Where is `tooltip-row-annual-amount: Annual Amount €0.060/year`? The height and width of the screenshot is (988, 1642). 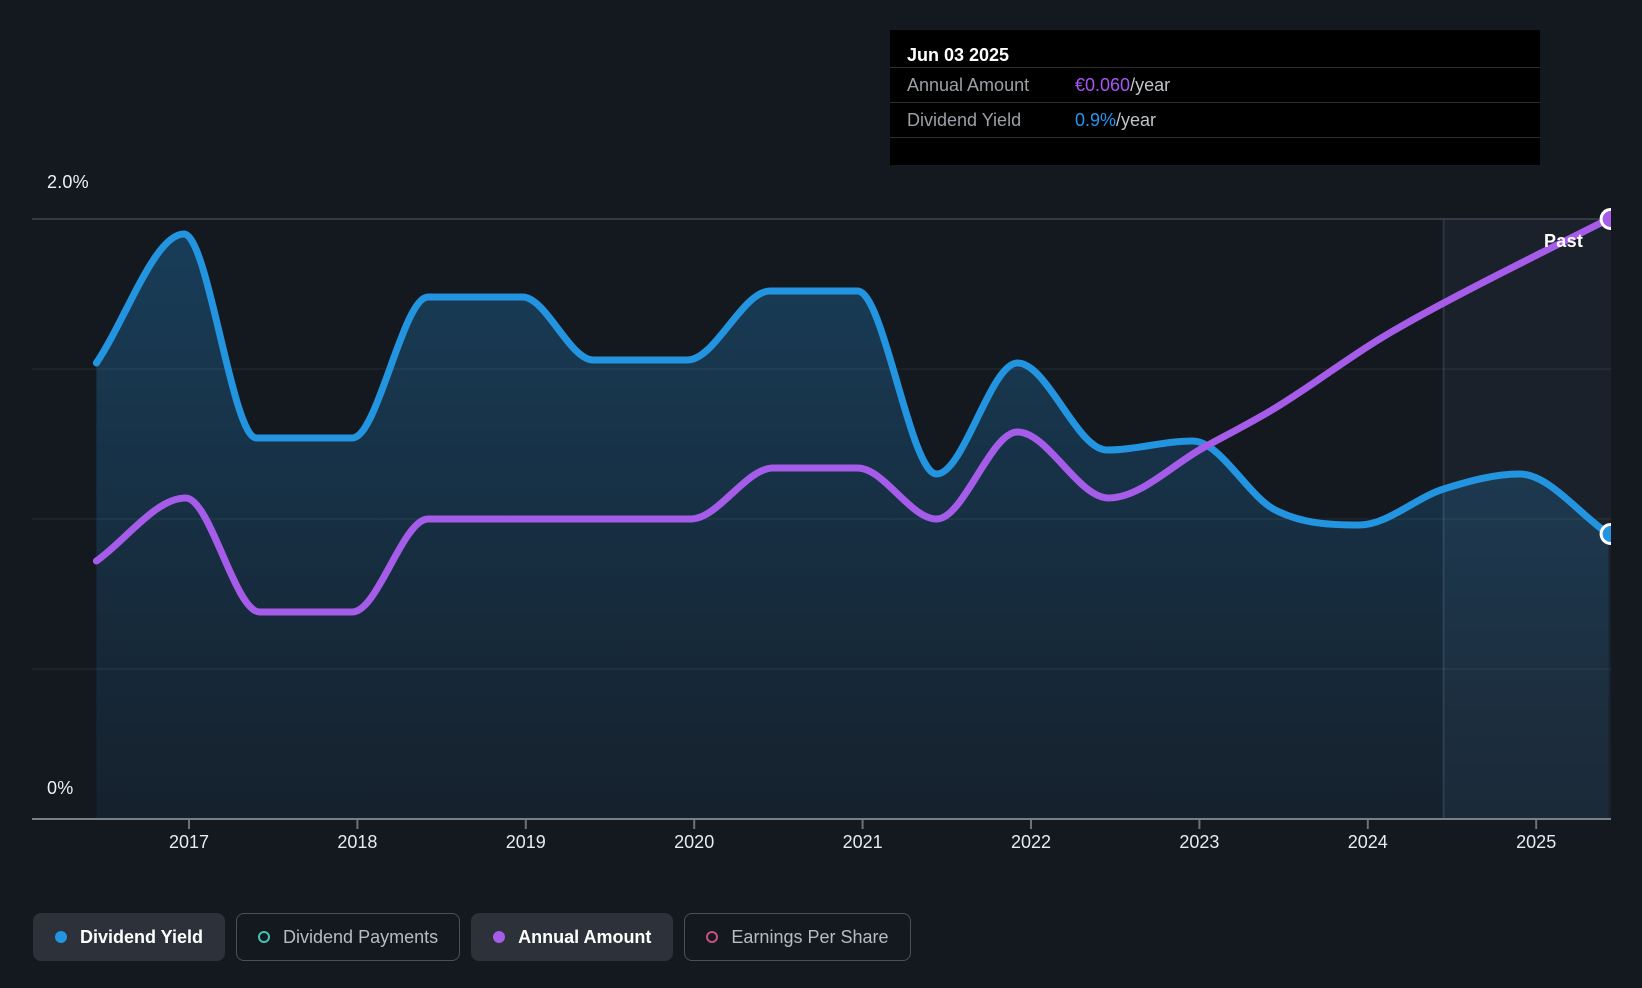 tooltip-row-annual-amount: Annual Amount €0.060/year is located at coordinates (1215, 84).